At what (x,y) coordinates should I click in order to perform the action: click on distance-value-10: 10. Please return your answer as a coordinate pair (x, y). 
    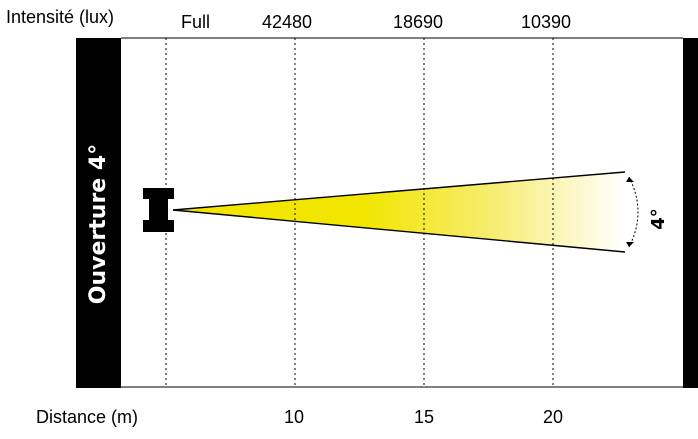
    Looking at the image, I should click on (294, 417).